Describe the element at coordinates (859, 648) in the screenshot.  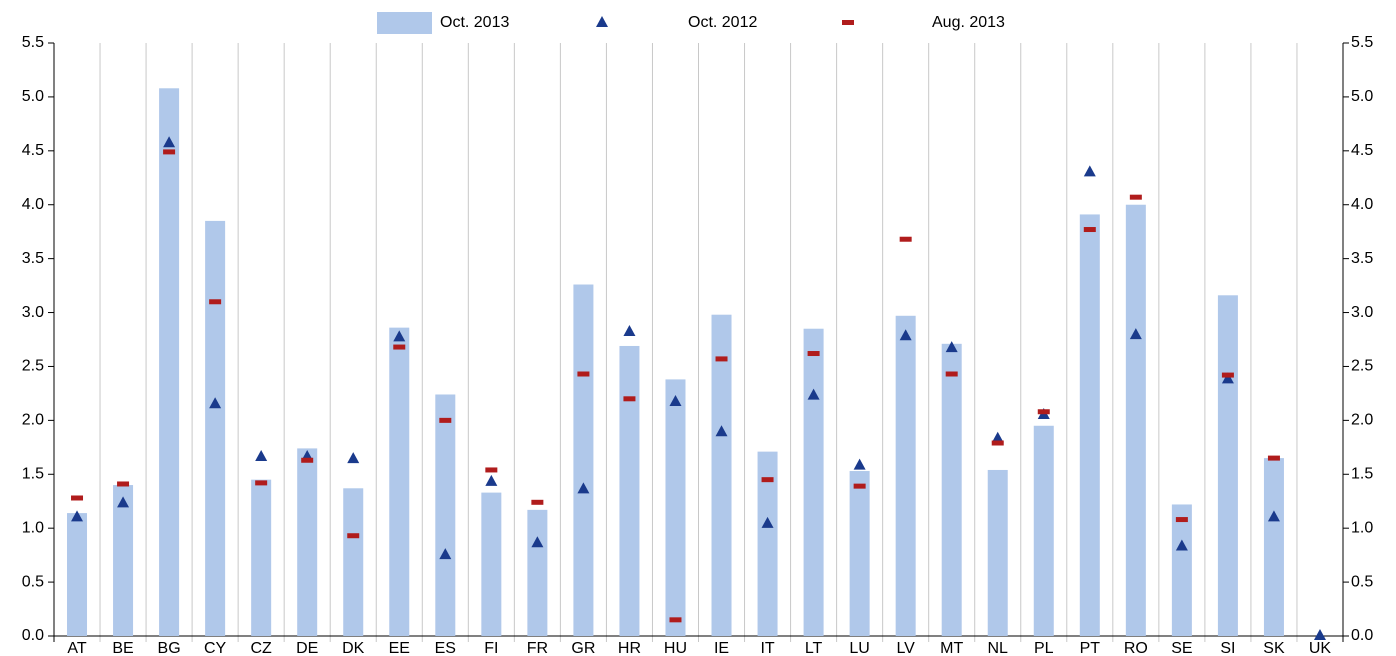
I see `x-tick-label: LU` at that location.